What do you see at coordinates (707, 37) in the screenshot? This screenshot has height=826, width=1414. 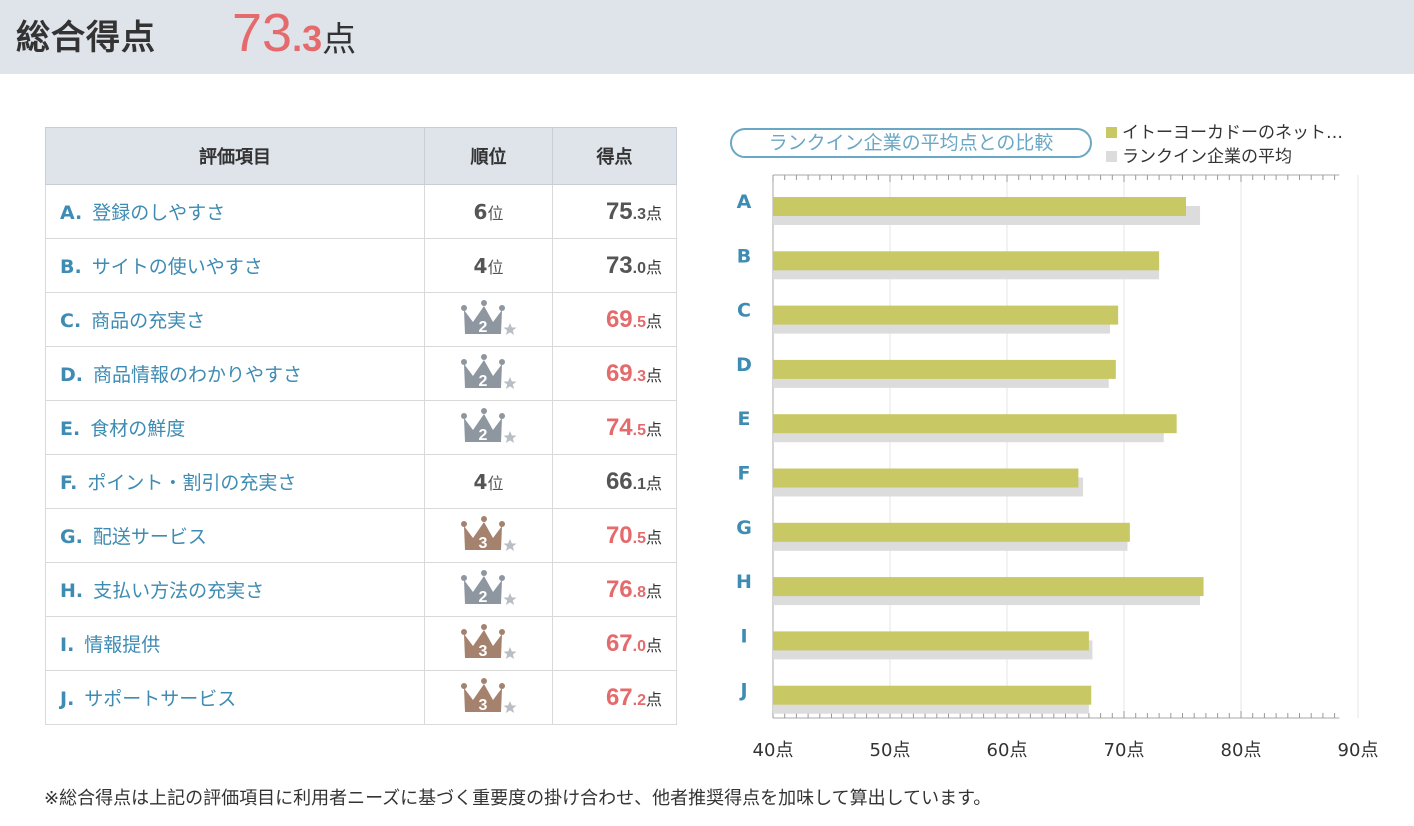 I see `header-bar: 総合得点 73.3点` at bounding box center [707, 37].